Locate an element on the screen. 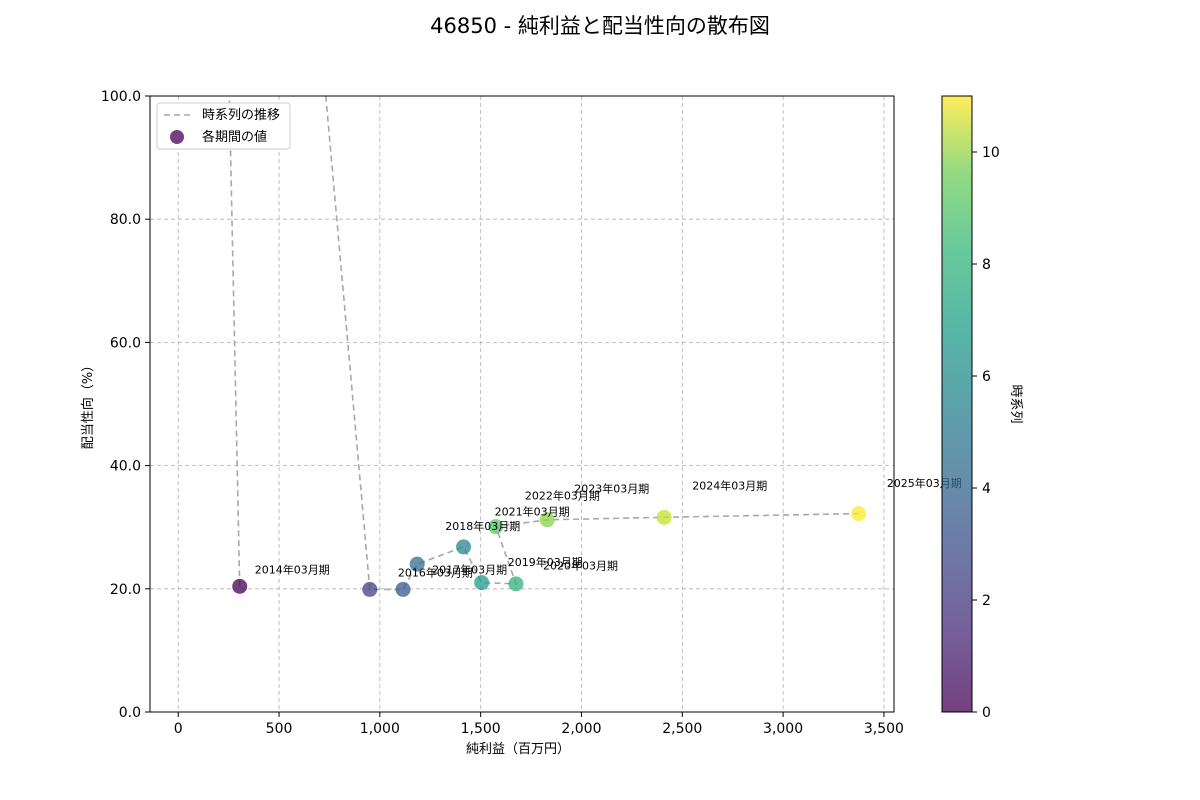 The image size is (1200, 800). point-annotation: 2014年03月期 is located at coordinates (292, 569).